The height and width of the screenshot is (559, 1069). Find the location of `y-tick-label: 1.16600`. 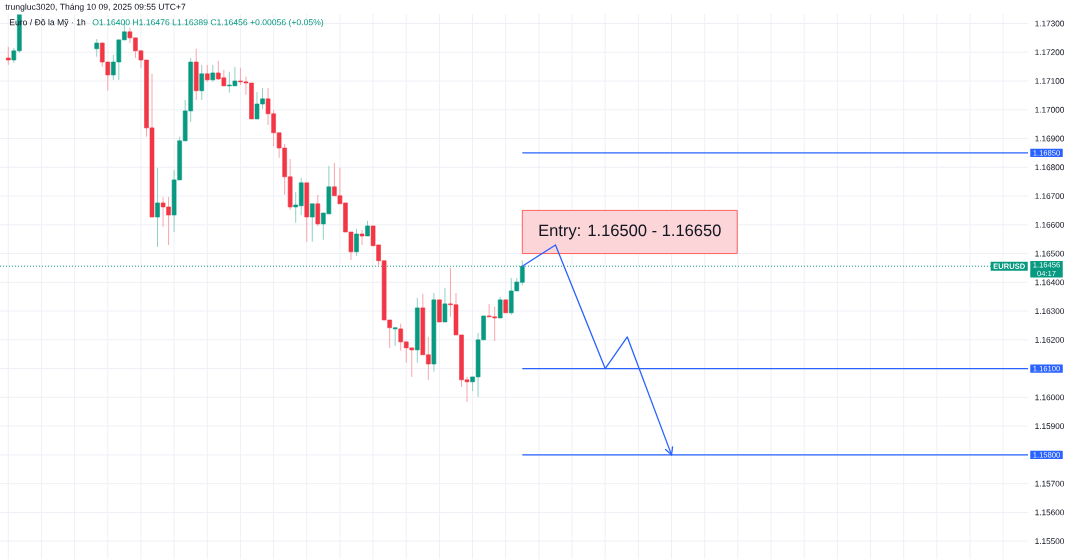

y-tick-label: 1.16600 is located at coordinates (1050, 224).